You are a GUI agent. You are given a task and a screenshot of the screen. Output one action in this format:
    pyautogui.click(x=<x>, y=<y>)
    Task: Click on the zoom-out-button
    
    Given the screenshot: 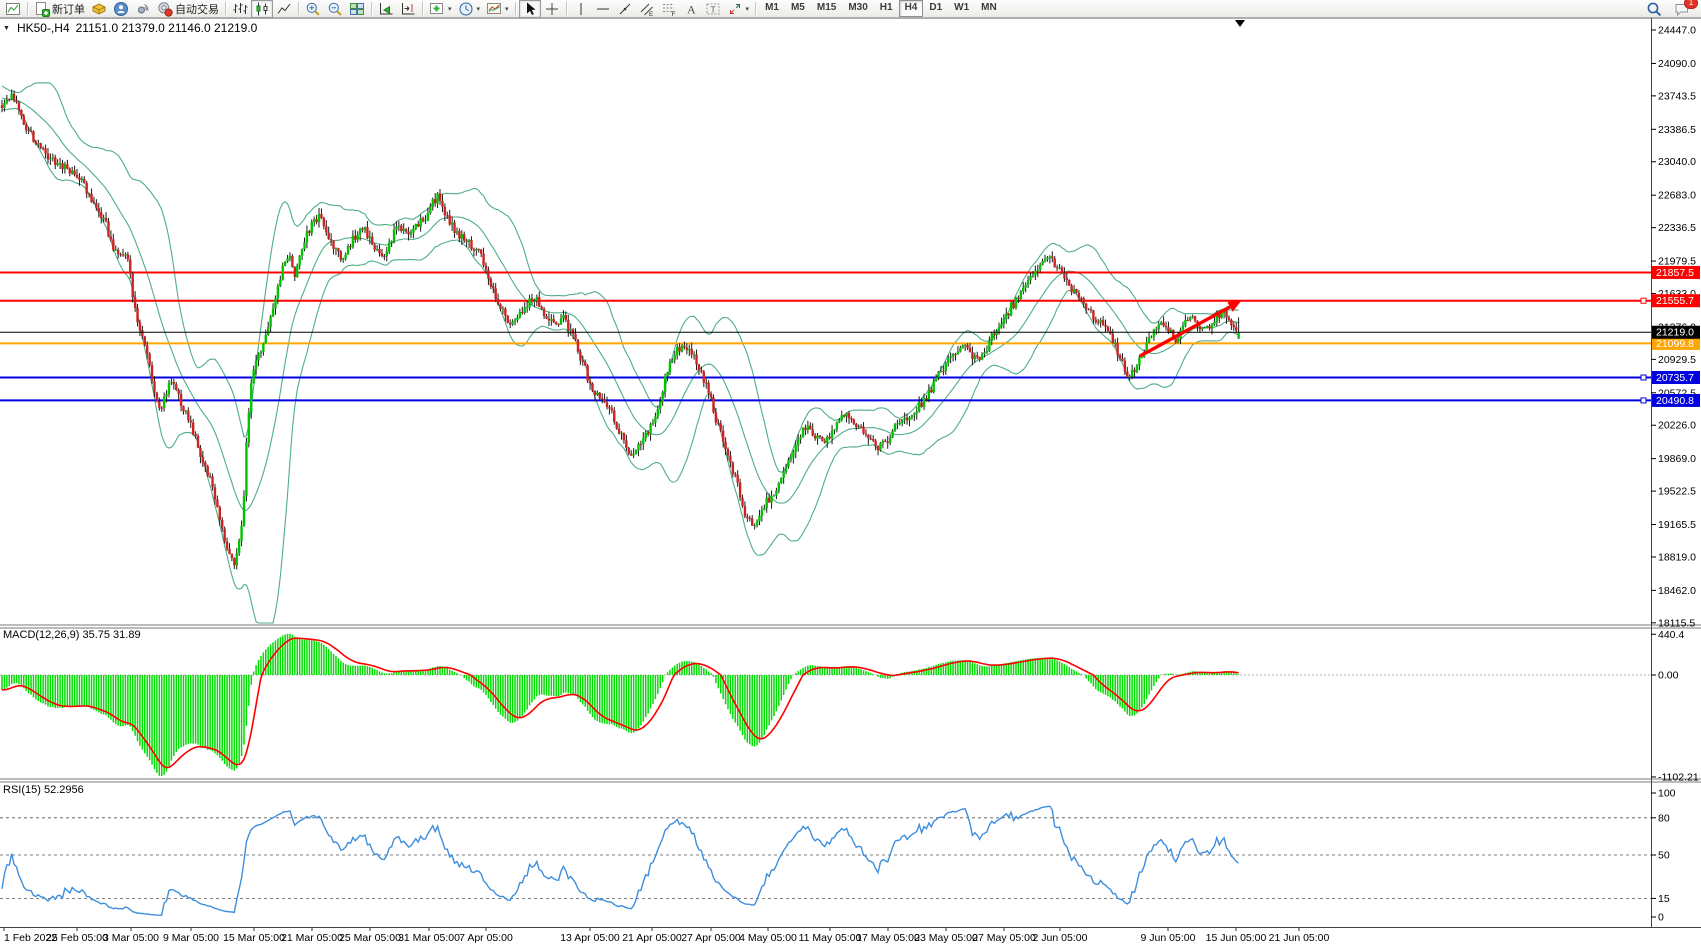 What is the action you would take?
    pyautogui.click(x=335, y=9)
    